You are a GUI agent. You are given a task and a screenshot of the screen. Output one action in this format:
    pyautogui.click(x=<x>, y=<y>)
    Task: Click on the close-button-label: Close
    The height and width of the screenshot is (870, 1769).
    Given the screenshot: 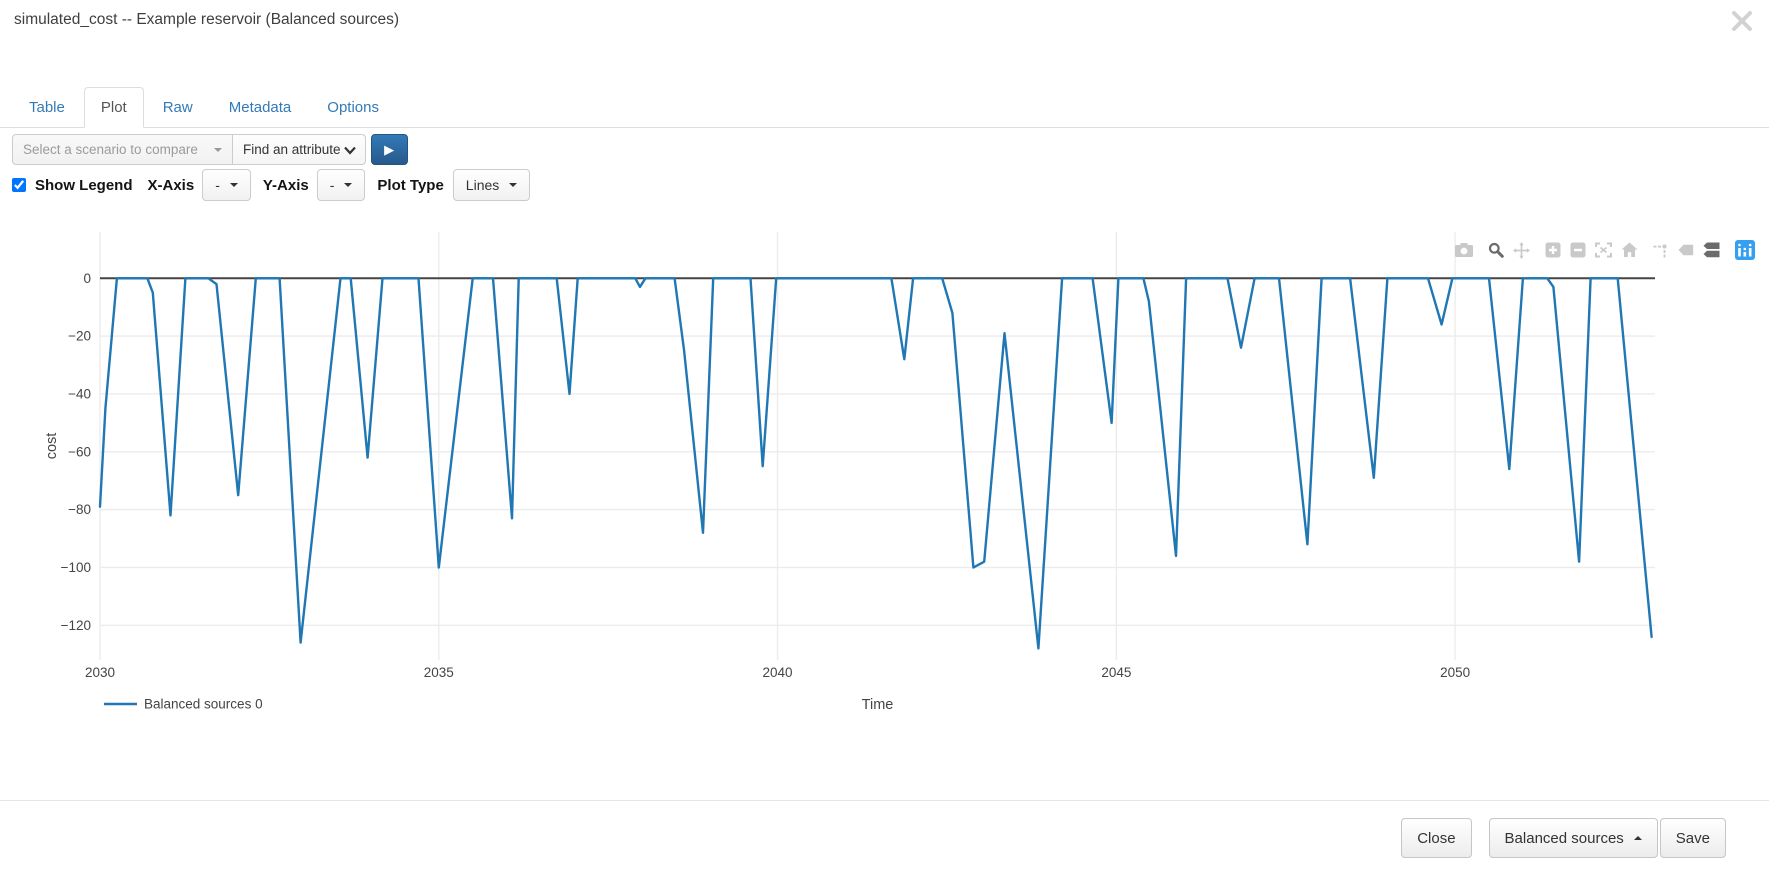 What is the action you would take?
    pyautogui.click(x=1436, y=838)
    